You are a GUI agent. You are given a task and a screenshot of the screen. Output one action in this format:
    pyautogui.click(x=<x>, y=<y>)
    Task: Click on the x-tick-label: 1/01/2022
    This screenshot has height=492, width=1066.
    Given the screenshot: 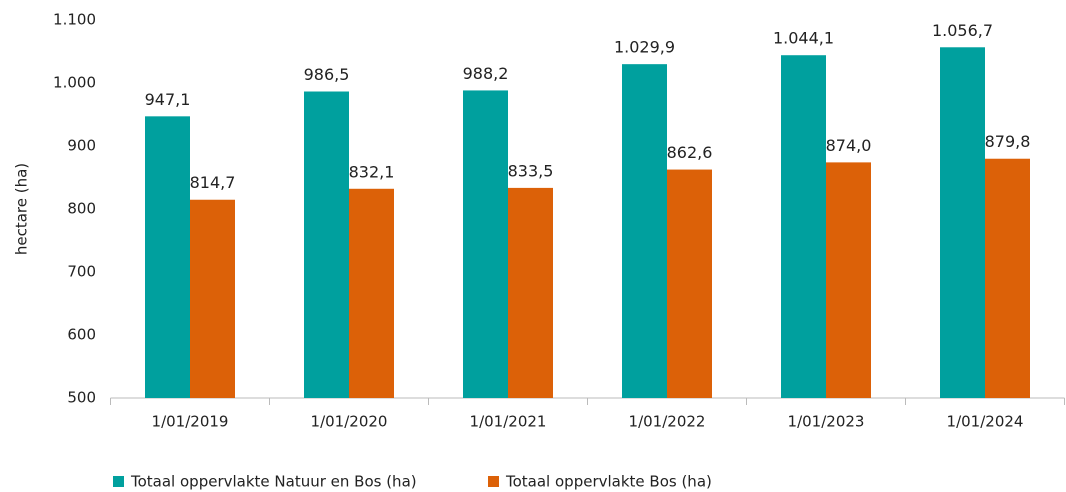 What is the action you would take?
    pyautogui.click(x=667, y=422)
    